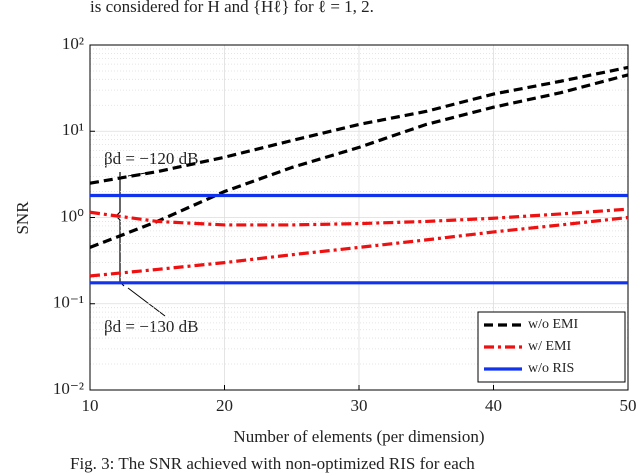 This screenshot has width=640, height=473. Describe the element at coordinates (73, 129) in the screenshot. I see `y-tick-label: 10¹` at that location.